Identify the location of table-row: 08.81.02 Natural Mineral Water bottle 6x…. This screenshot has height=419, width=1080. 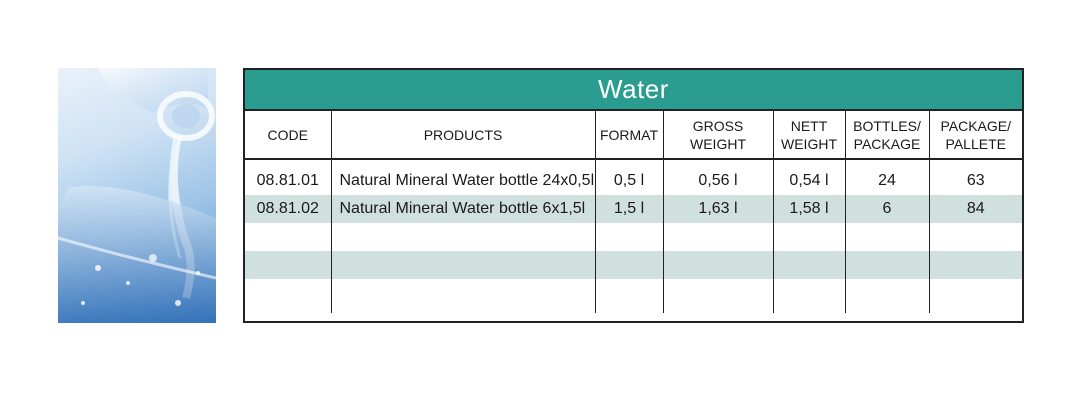
(633, 209).